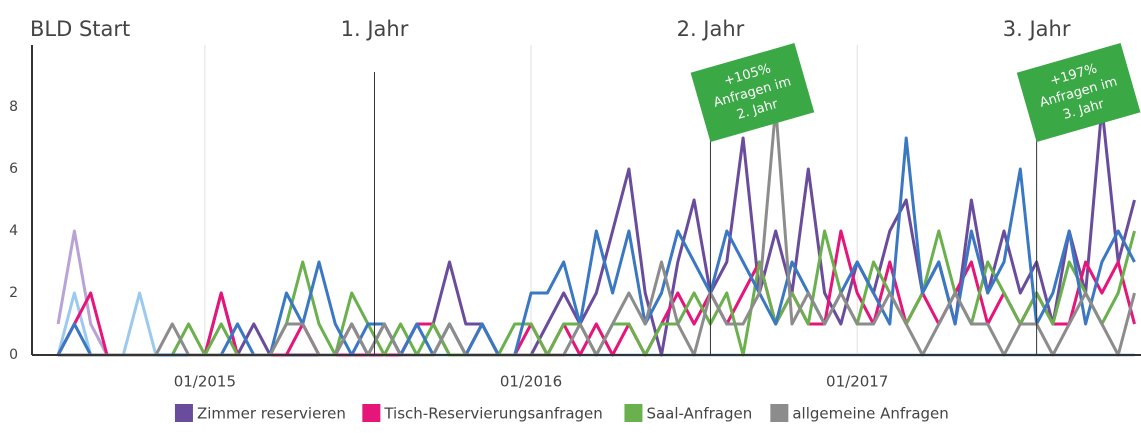 The image size is (1141, 433). I want to click on annotation-label: 3. Jahr, so click(1037, 29).